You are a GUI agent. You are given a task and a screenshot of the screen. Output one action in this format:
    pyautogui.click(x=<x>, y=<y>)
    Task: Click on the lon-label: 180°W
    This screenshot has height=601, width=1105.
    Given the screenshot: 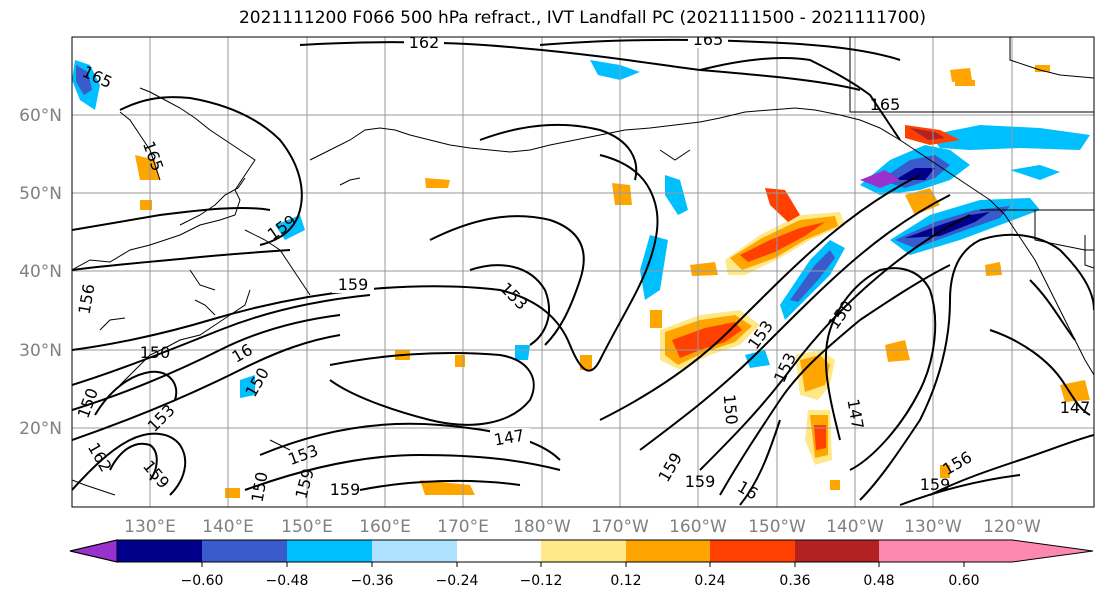 What is the action you would take?
    pyautogui.click(x=542, y=527)
    